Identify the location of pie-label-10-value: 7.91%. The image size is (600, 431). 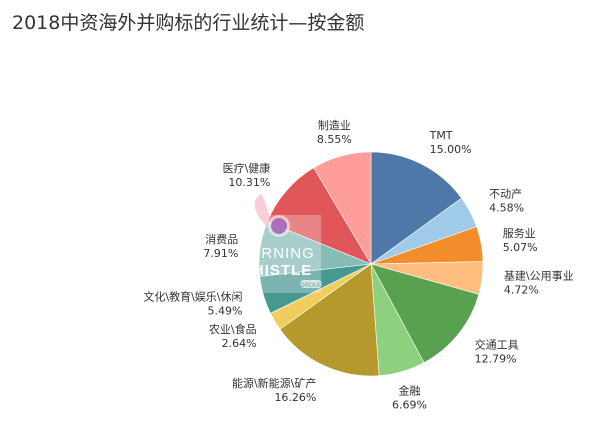
(220, 253).